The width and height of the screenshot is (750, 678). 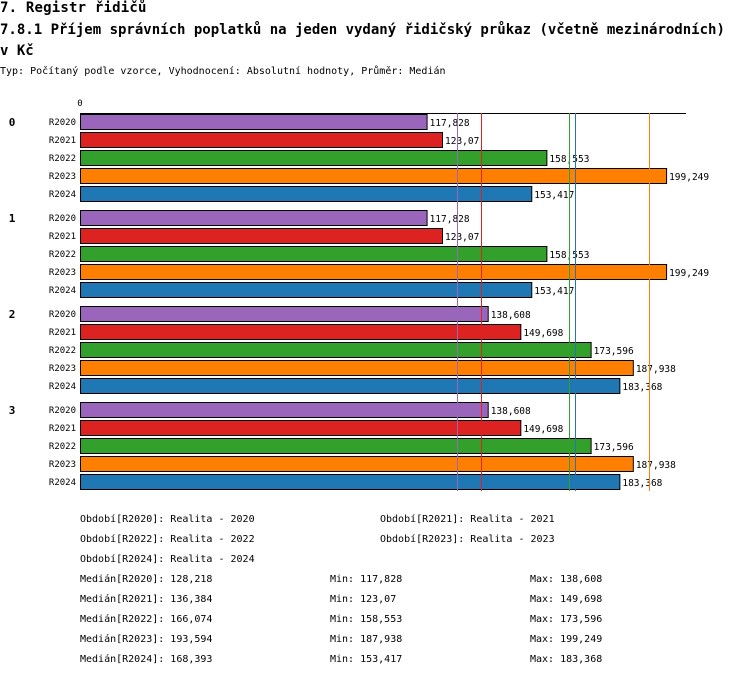 What do you see at coordinates (363, 599) in the screenshot?
I see `stat-min-r2021: Min: 123,07` at bounding box center [363, 599].